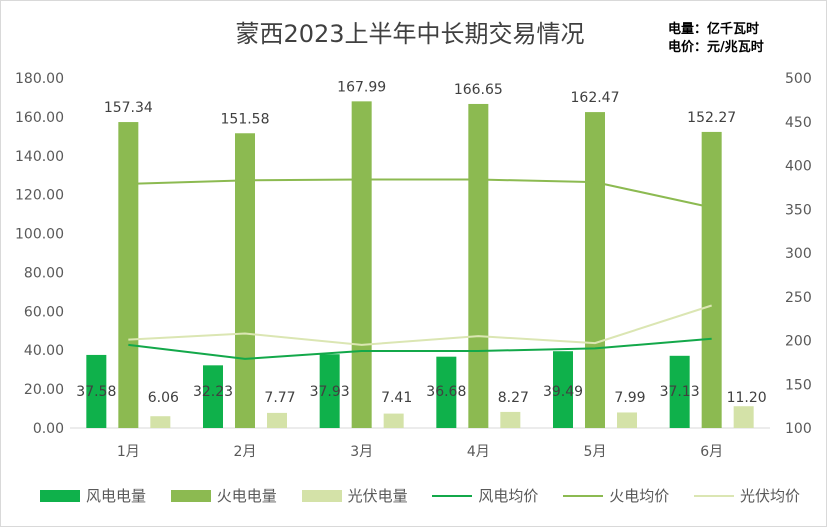 Image resolution: width=827 pixels, height=527 pixels. I want to click on x-tick-label: 5月, so click(595, 452).